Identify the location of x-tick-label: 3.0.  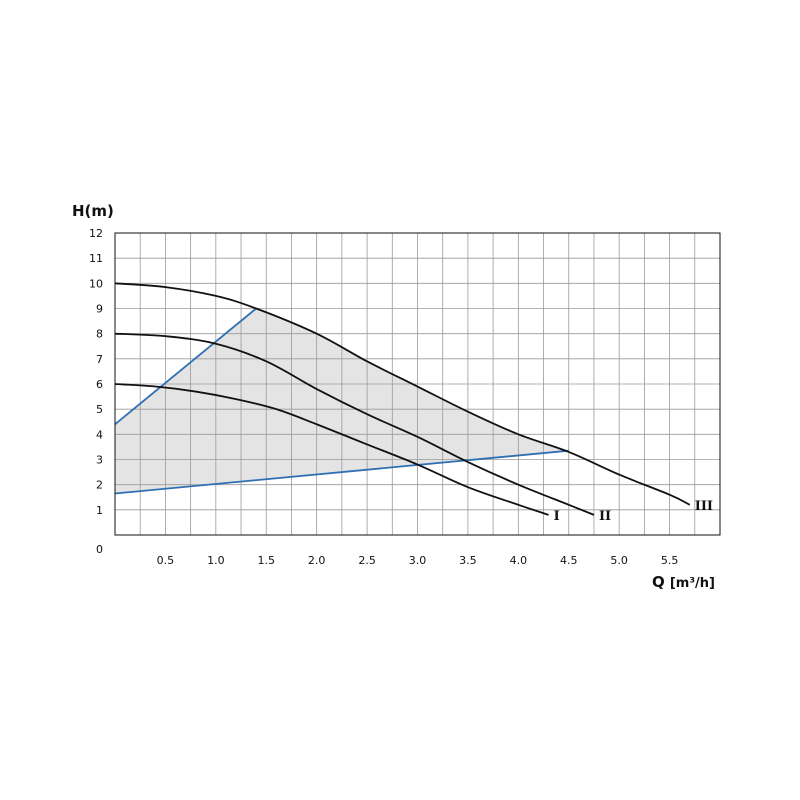
(418, 560).